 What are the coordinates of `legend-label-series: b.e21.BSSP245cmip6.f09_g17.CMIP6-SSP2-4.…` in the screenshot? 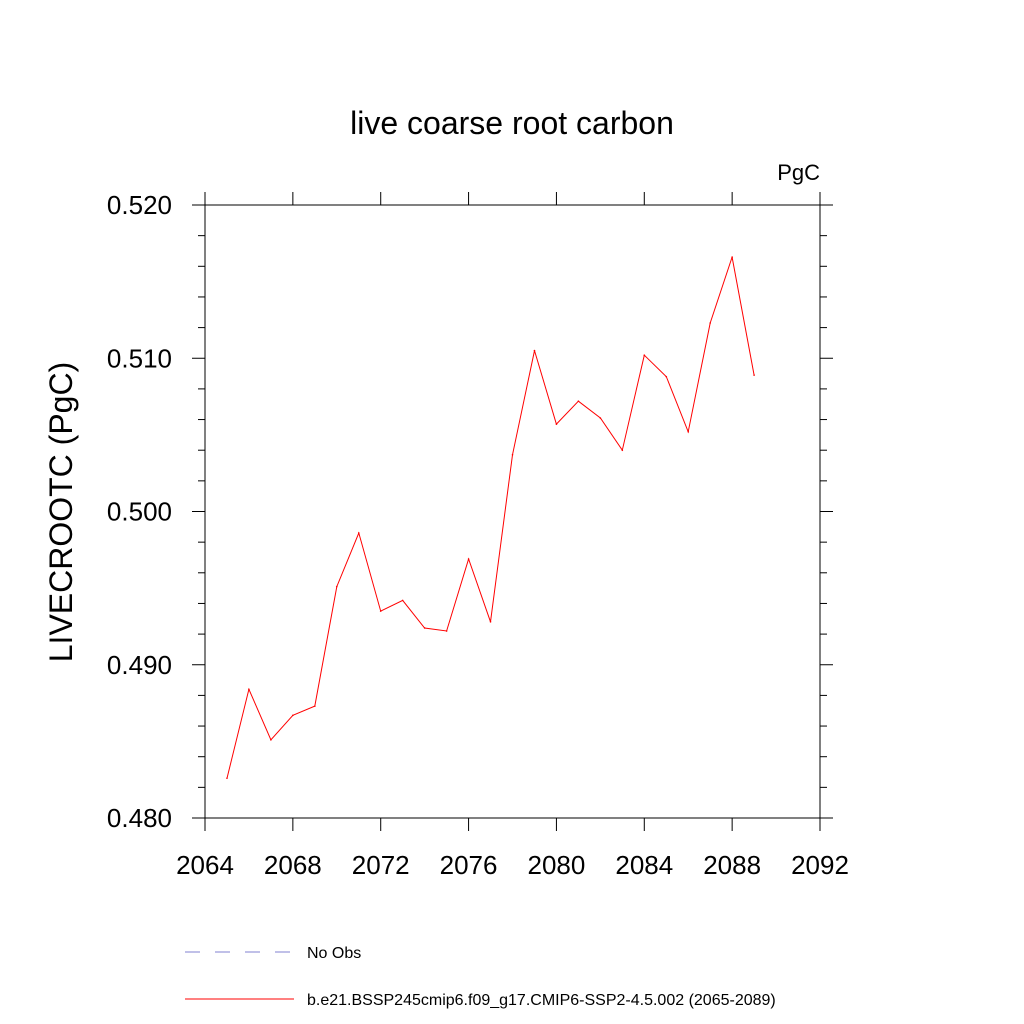 It's located at (541, 1000).